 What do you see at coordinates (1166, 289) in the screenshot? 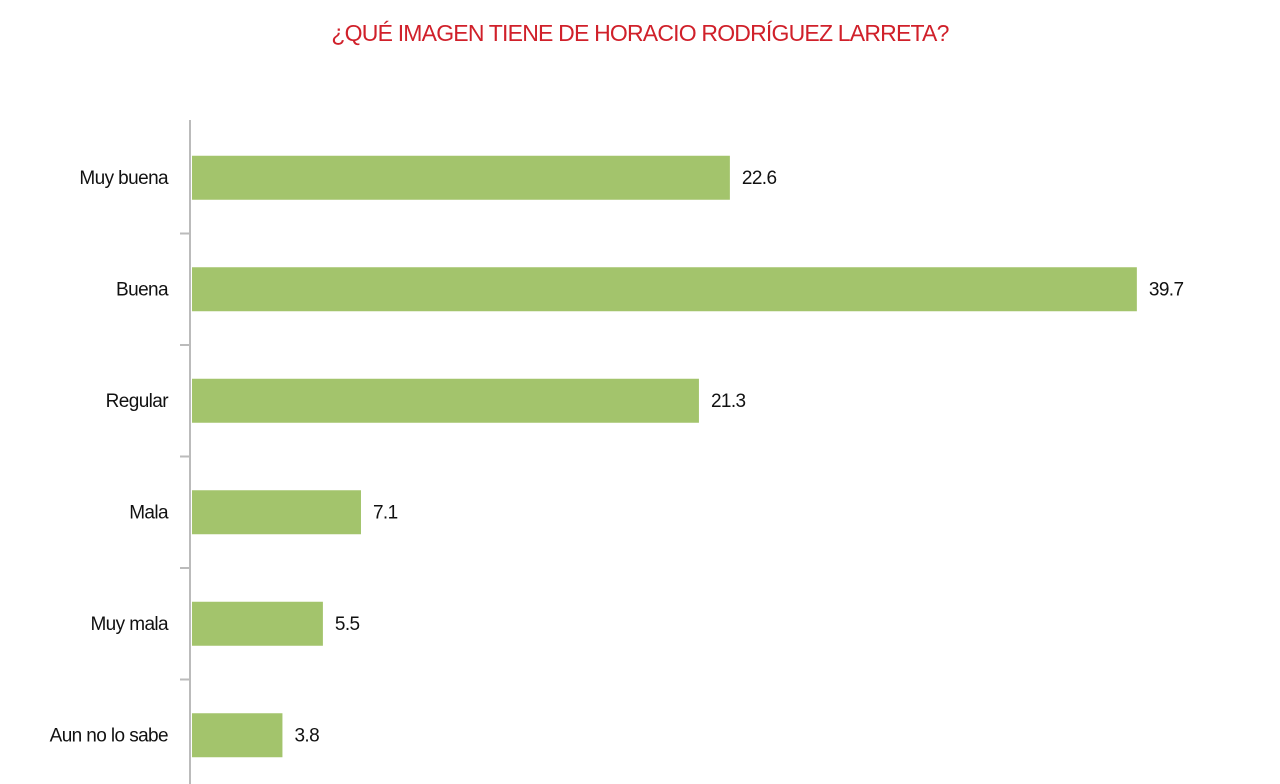
I see `value-label: 39.7` at bounding box center [1166, 289].